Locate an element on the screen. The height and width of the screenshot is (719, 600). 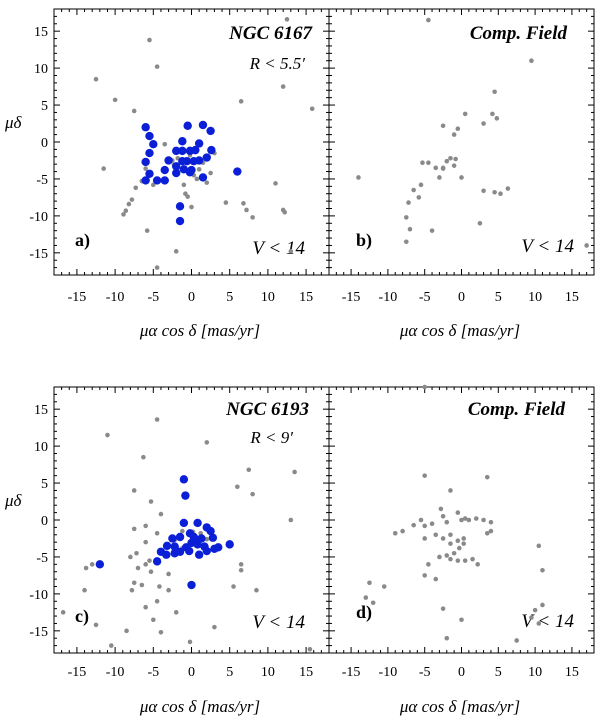
x-tick-label: 10 is located at coordinates (268, 672).